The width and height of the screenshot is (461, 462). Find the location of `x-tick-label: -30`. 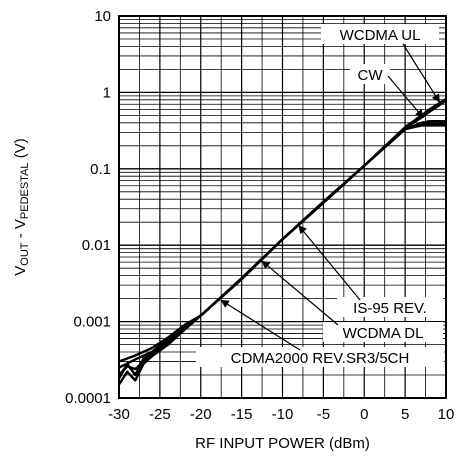

x-tick-label: -30 is located at coordinates (119, 414).